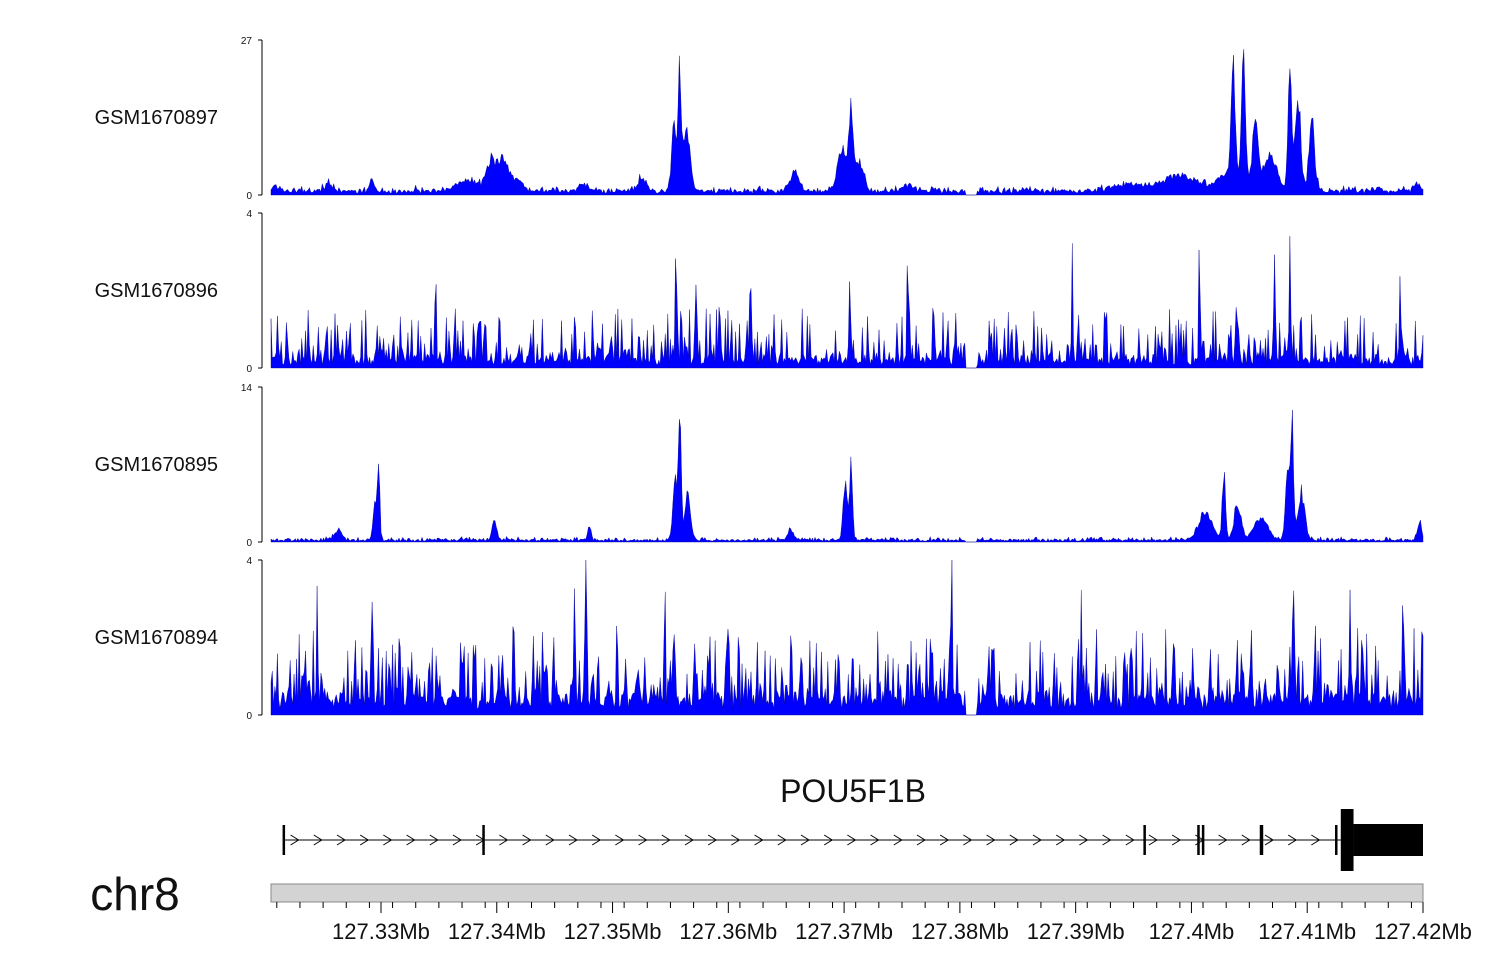 The width and height of the screenshot is (1500, 980). I want to click on coordinate-tick-label: 127.36Mb, so click(728, 931).